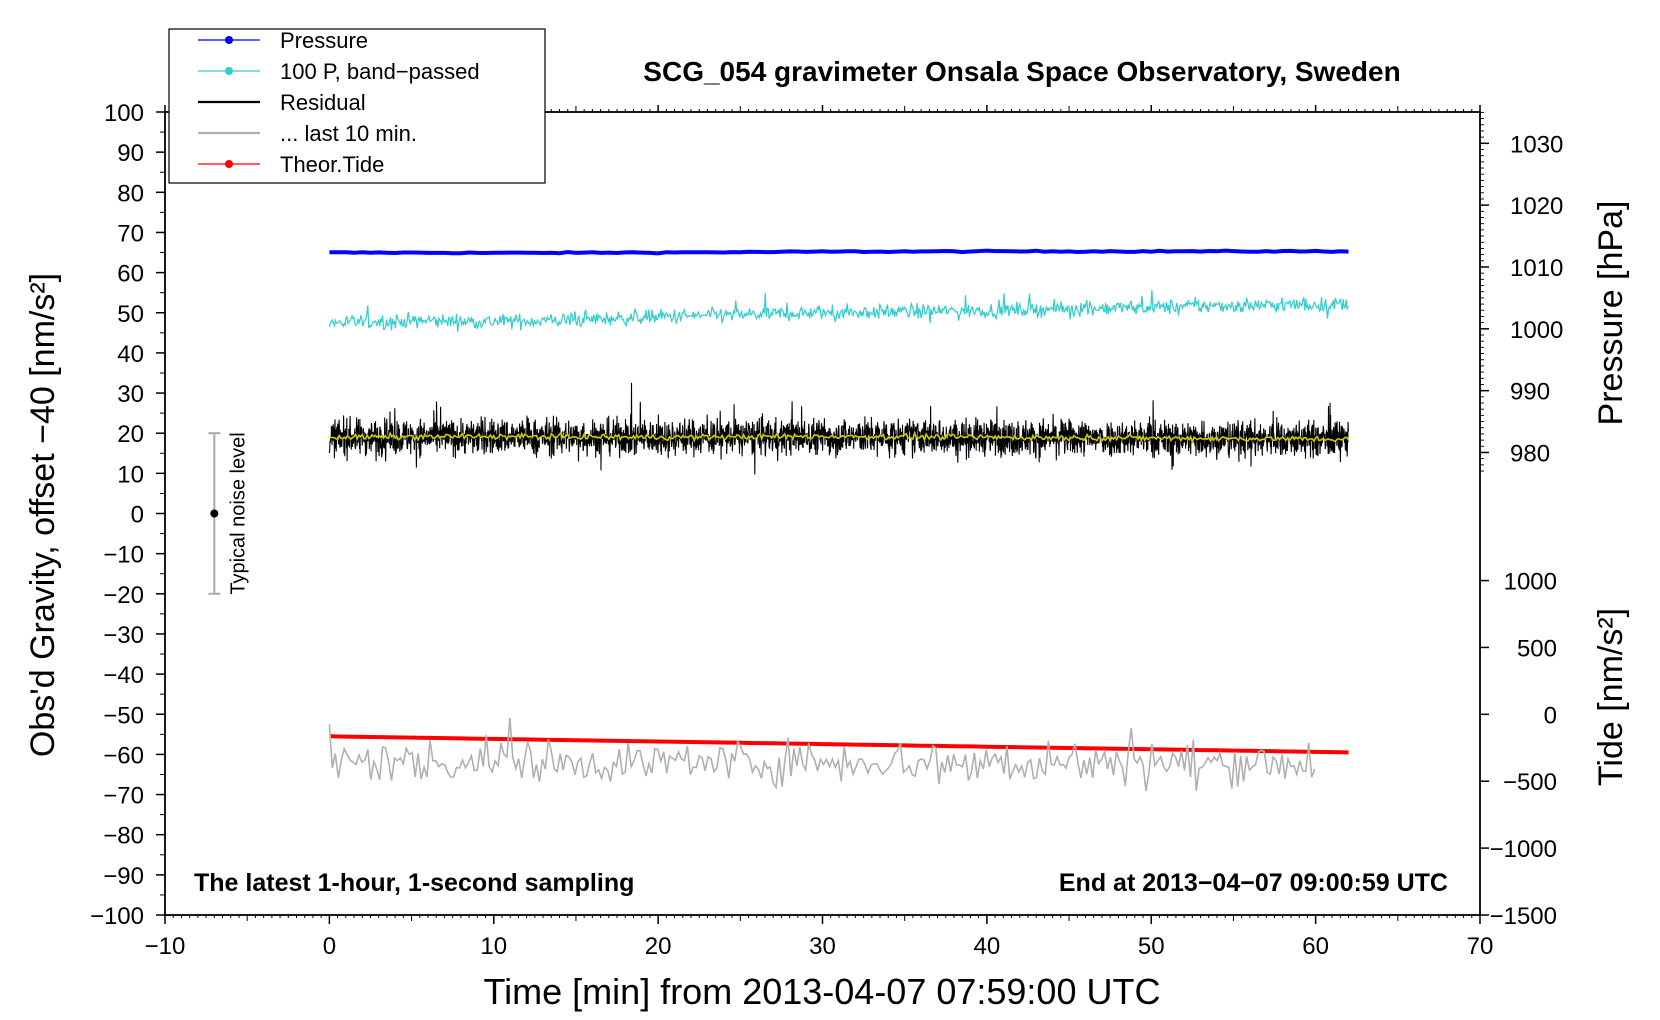 The height and width of the screenshot is (1020, 1660). Describe the element at coordinates (1611, 697) in the screenshot. I see `tide-axis-label: Tide [nm/s²]` at that location.